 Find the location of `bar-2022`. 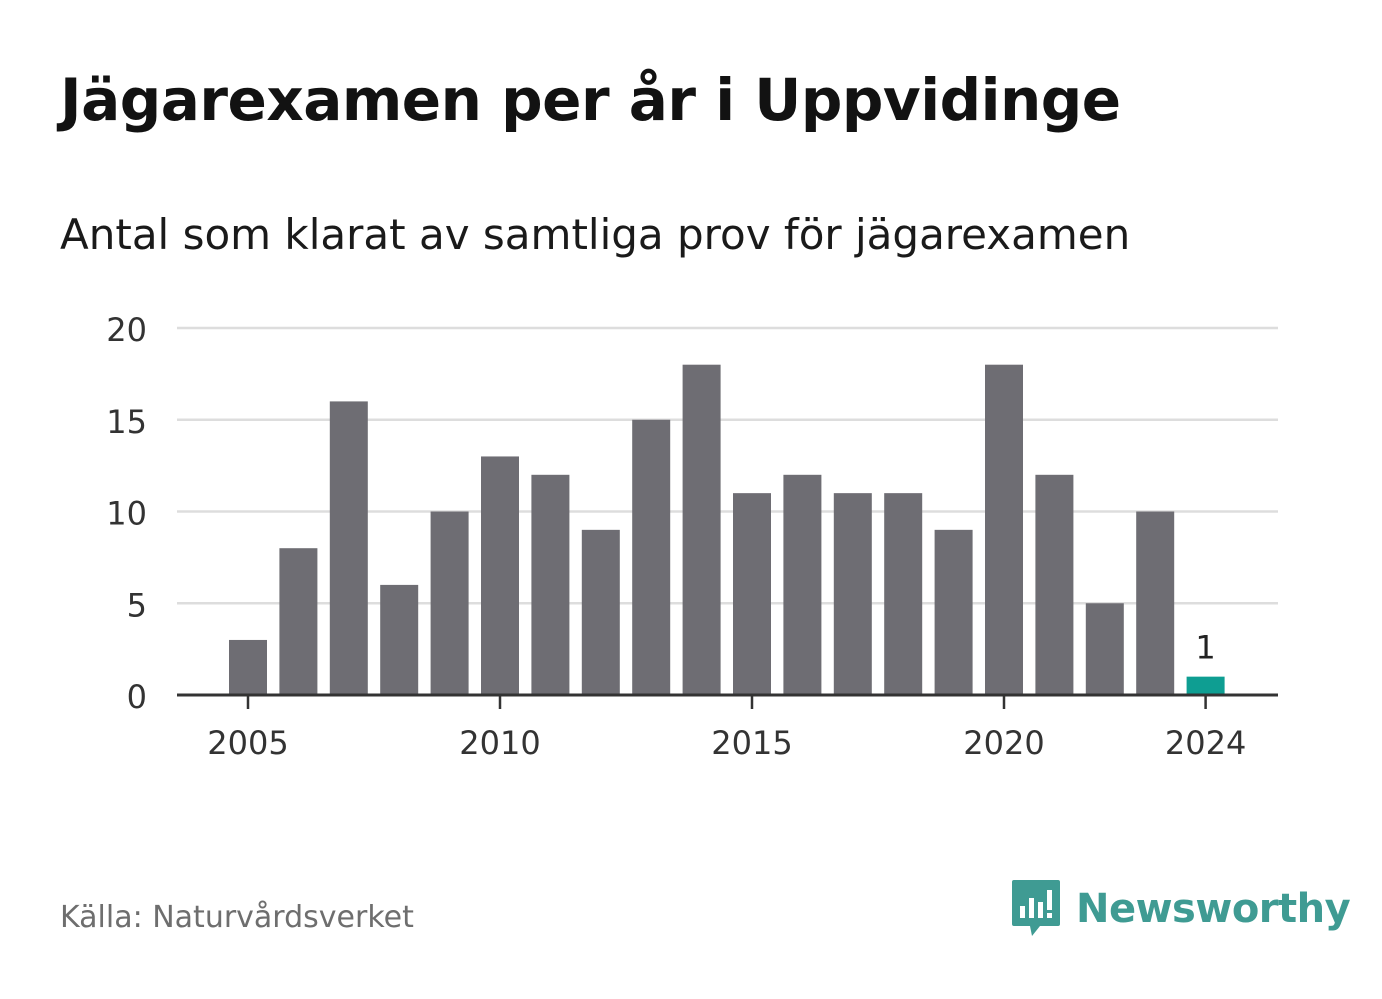

bar-2022 is located at coordinates (1104, 649).